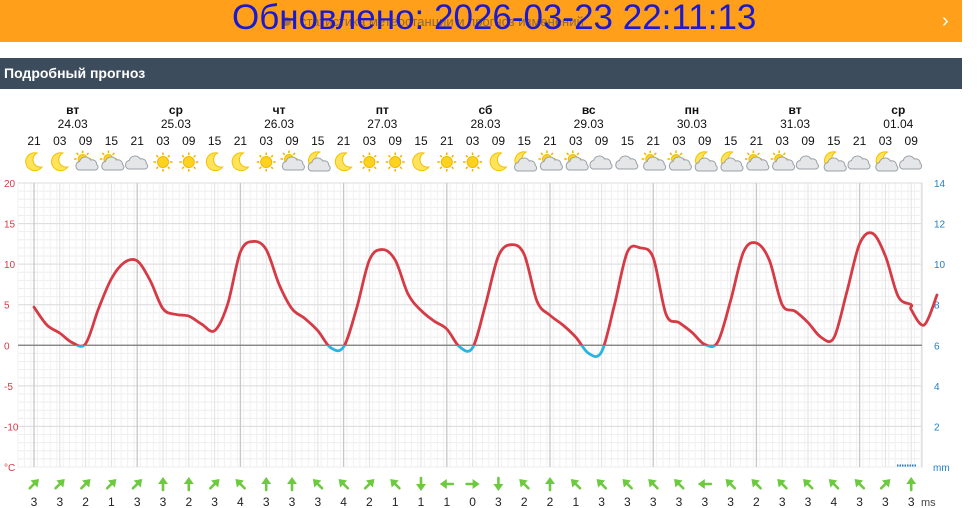 Image resolution: width=980 pixels, height=508 pixels. I want to click on day-date: 31.03, so click(795, 124).